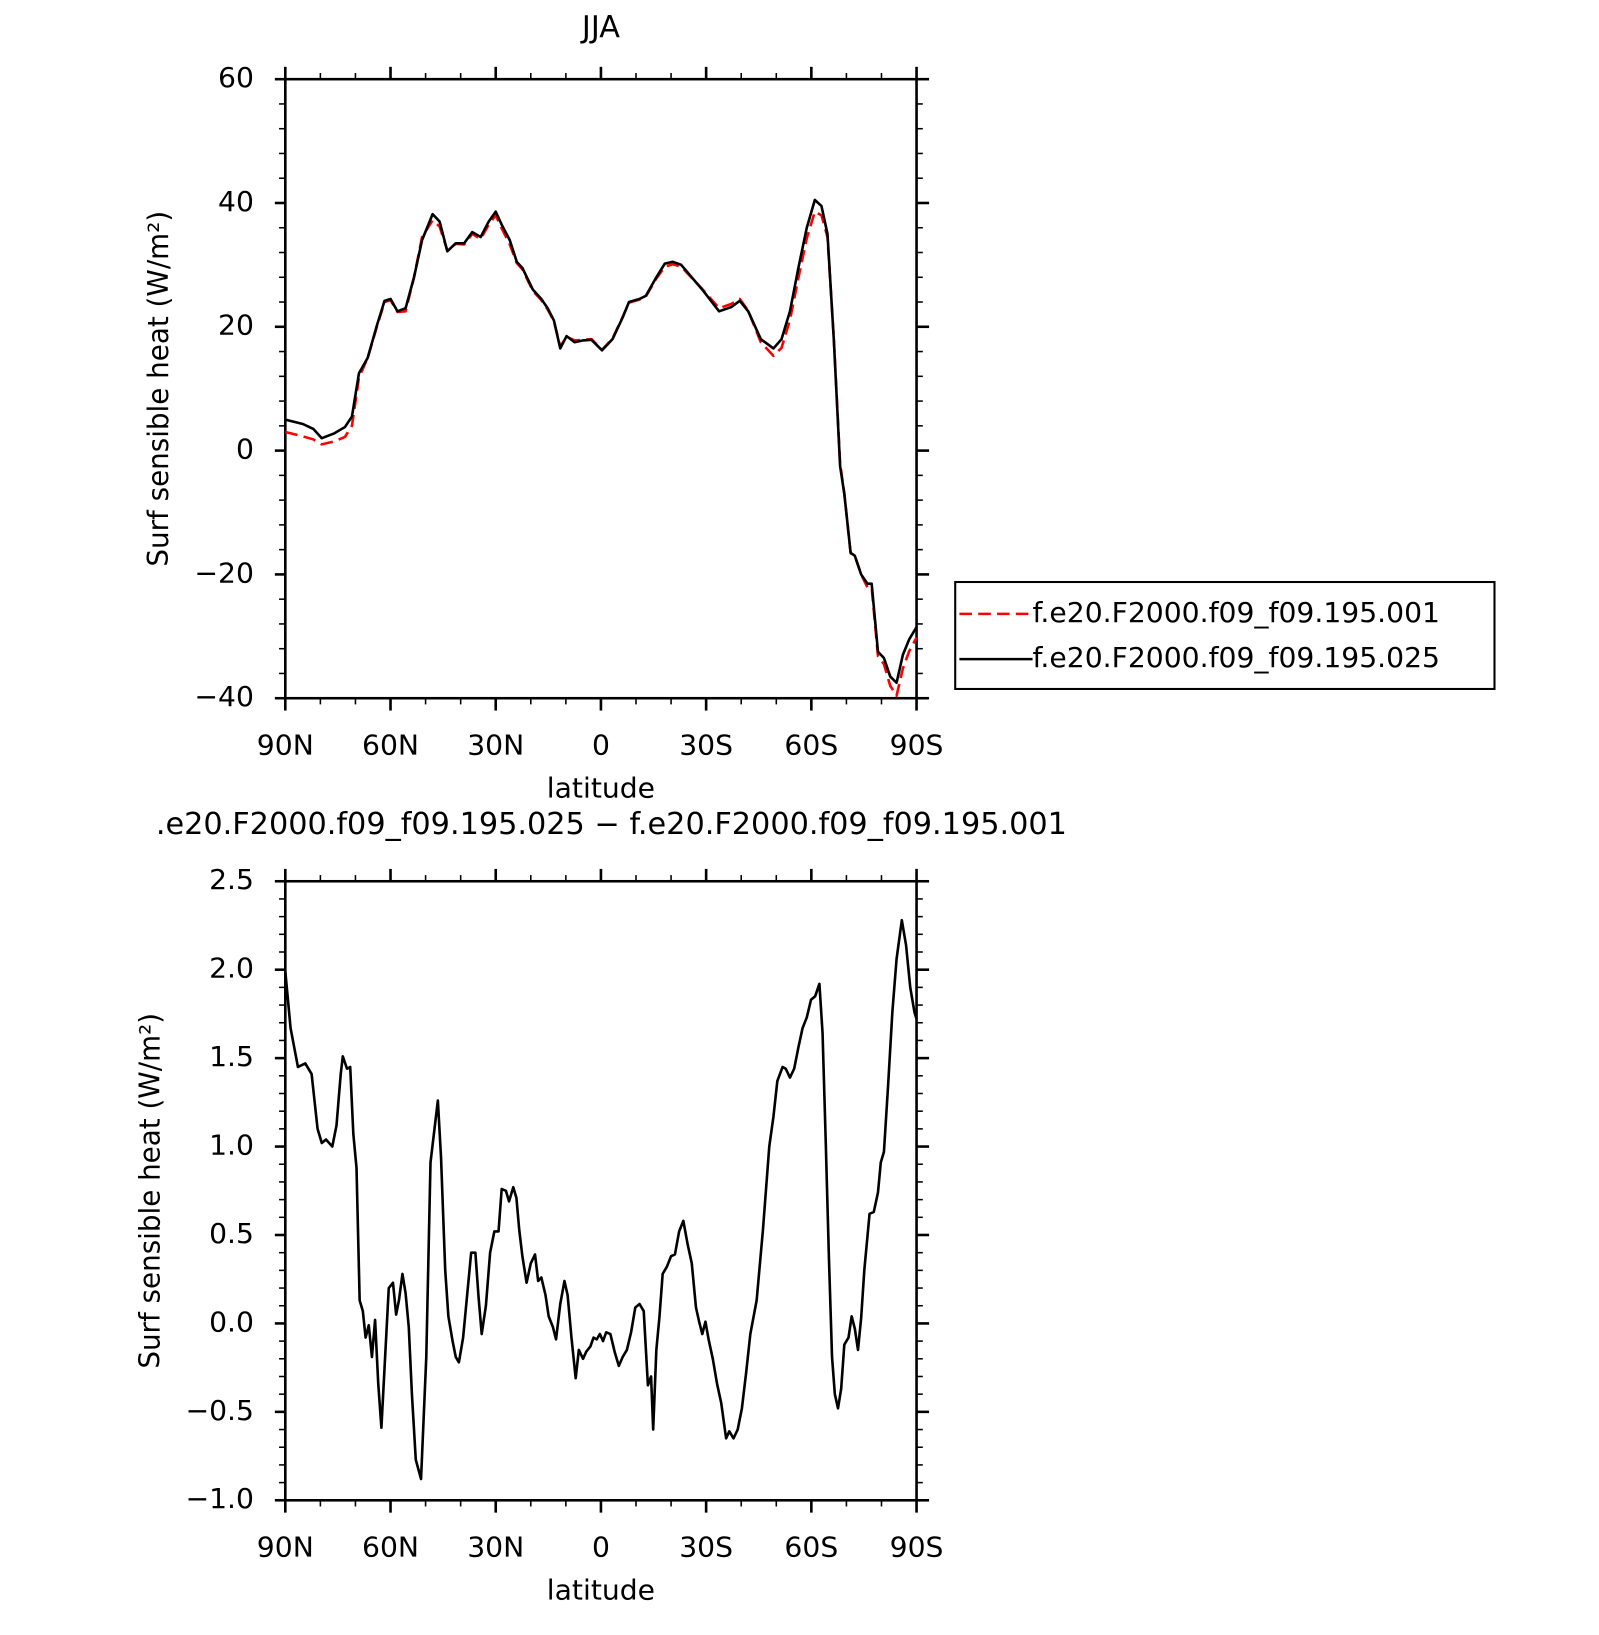  I want to click on y-tick-label: −1.0, so click(219, 1498).